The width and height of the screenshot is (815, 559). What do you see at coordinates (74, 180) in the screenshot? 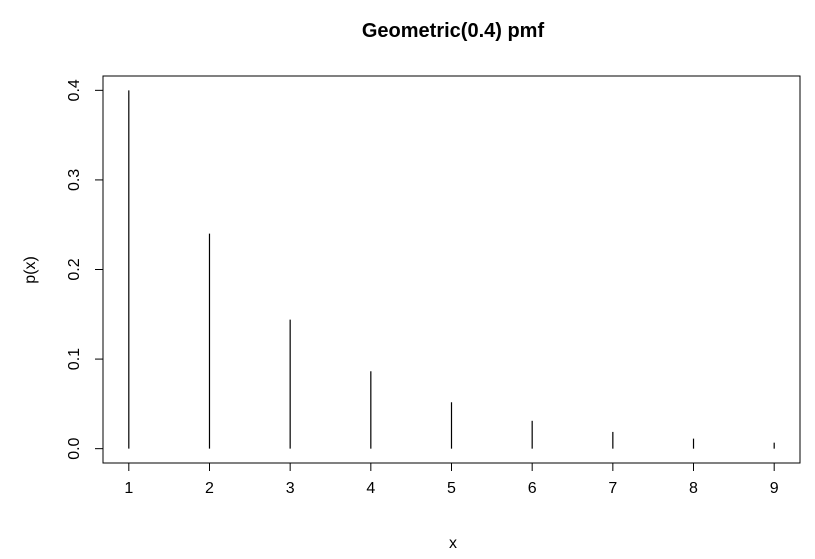
I see `y-tick-label: 0.3` at bounding box center [74, 180].